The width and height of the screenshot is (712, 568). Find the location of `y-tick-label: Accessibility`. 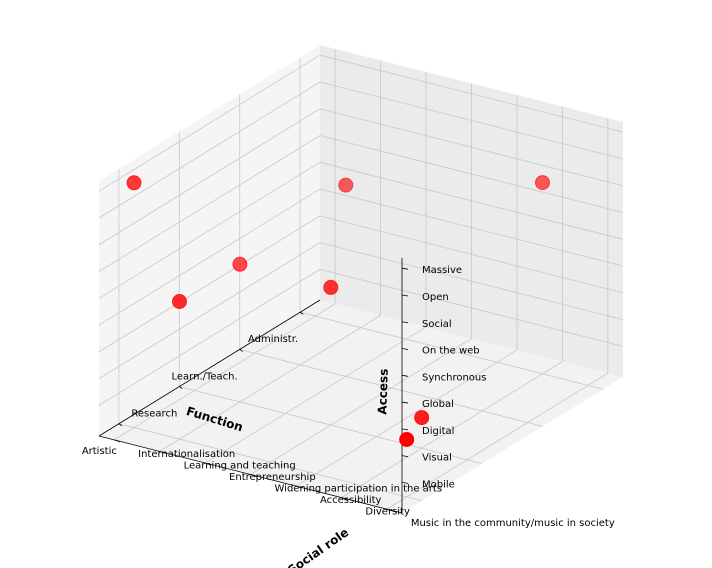

y-tick-label: Accessibility is located at coordinates (351, 500).